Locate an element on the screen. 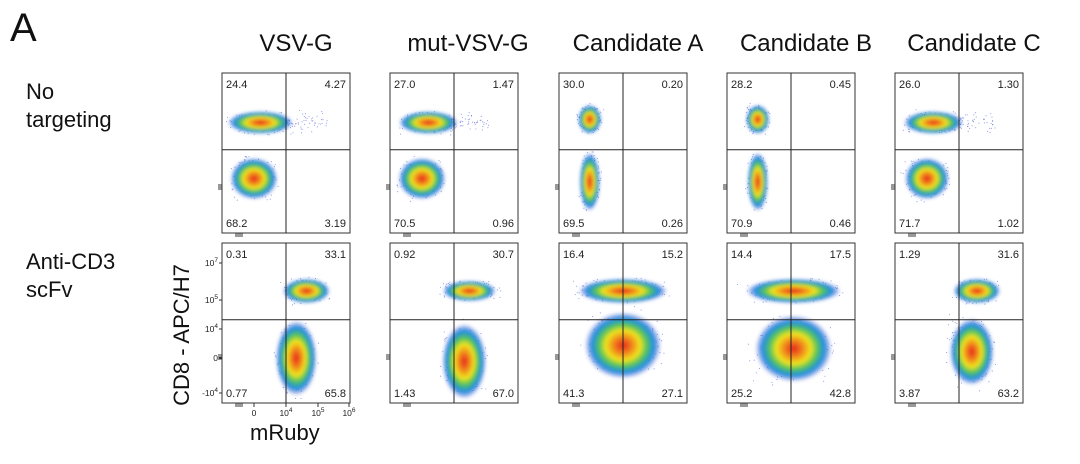 The height and width of the screenshot is (464, 1080). quadrant-percent-lower-right: 3.19 is located at coordinates (335, 224).